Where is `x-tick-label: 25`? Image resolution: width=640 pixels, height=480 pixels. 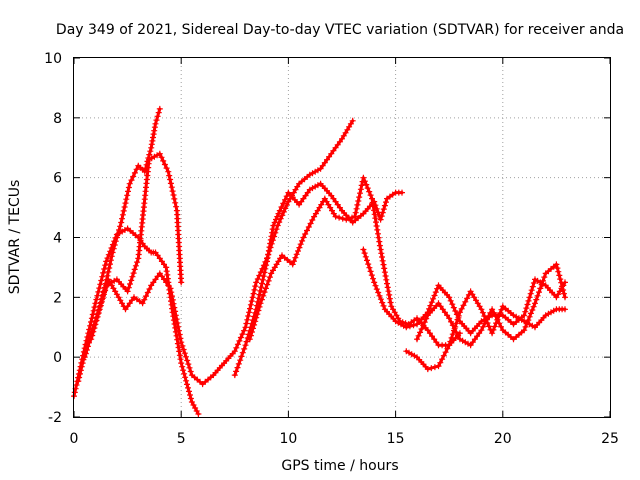
x-tick-label: 25 is located at coordinates (610, 439).